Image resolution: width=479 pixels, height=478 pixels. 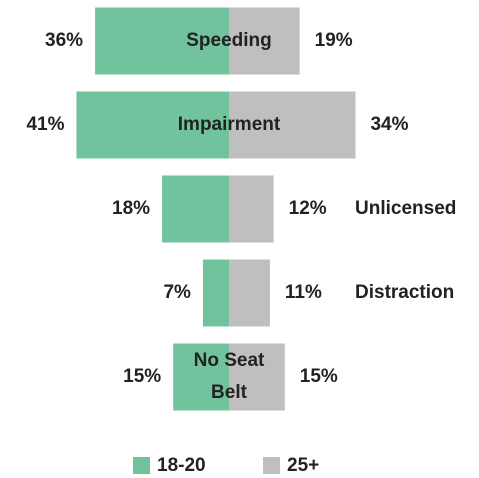 I want to click on category-label: Impairment, so click(x=229, y=124).